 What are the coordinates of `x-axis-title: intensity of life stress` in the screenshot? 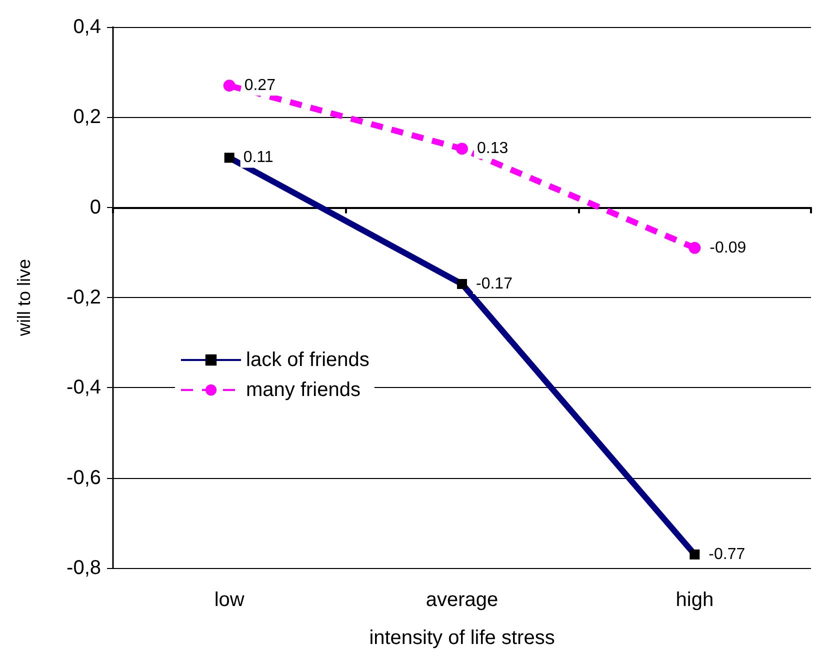 It's located at (462, 638).